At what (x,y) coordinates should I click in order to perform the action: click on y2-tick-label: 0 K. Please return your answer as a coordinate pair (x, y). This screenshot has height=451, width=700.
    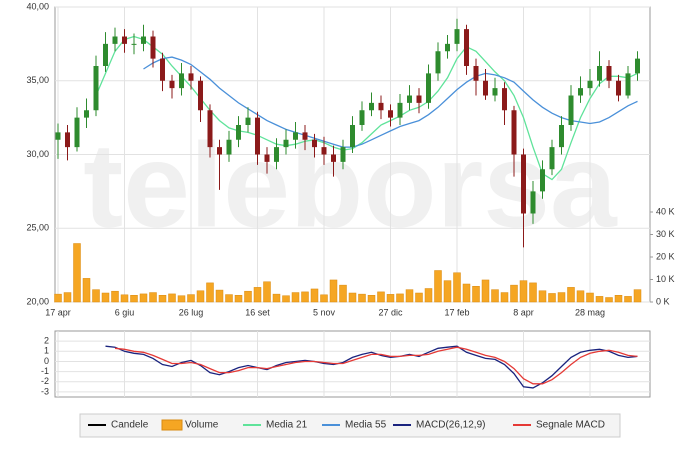
    Looking at the image, I should click on (663, 301).